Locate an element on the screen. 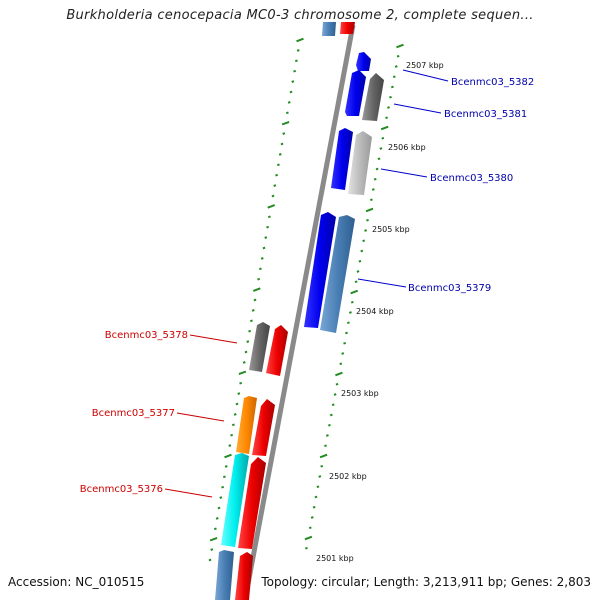  gene-label-5379: Bcenmc03_5379 is located at coordinates (449, 288).